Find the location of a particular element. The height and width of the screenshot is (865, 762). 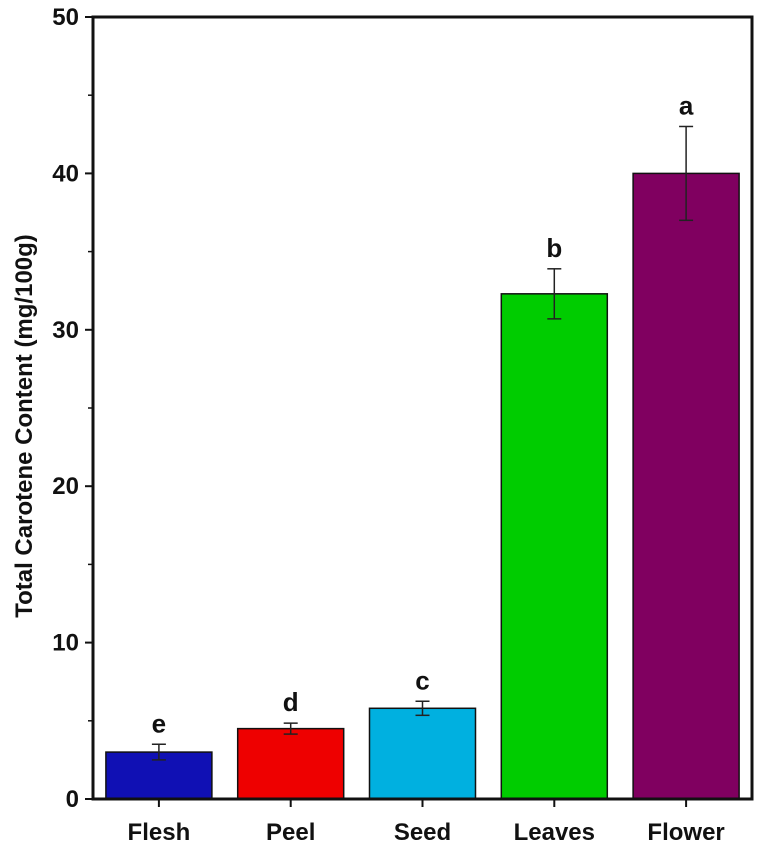

error-bar-leaves is located at coordinates (554, 294).